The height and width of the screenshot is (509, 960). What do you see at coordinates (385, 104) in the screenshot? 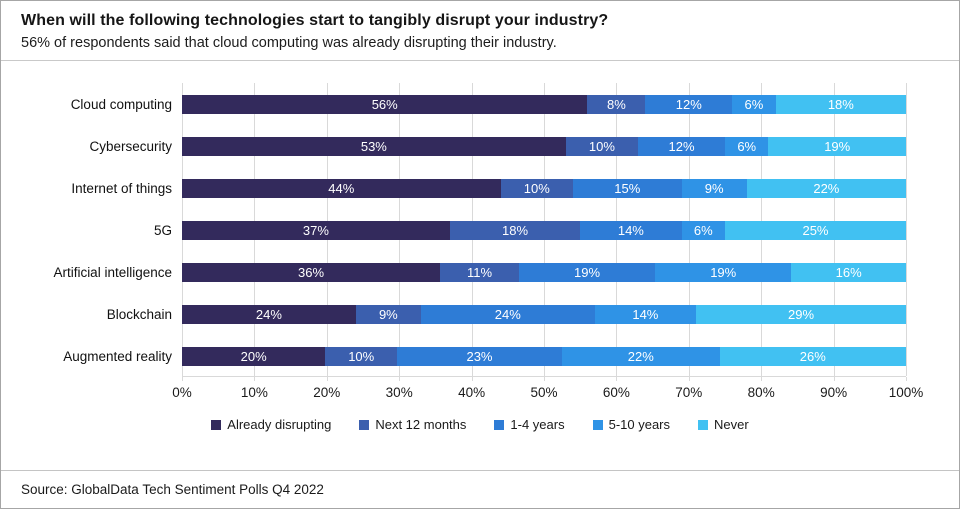
I see `bar-segment: 56%` at bounding box center [385, 104].